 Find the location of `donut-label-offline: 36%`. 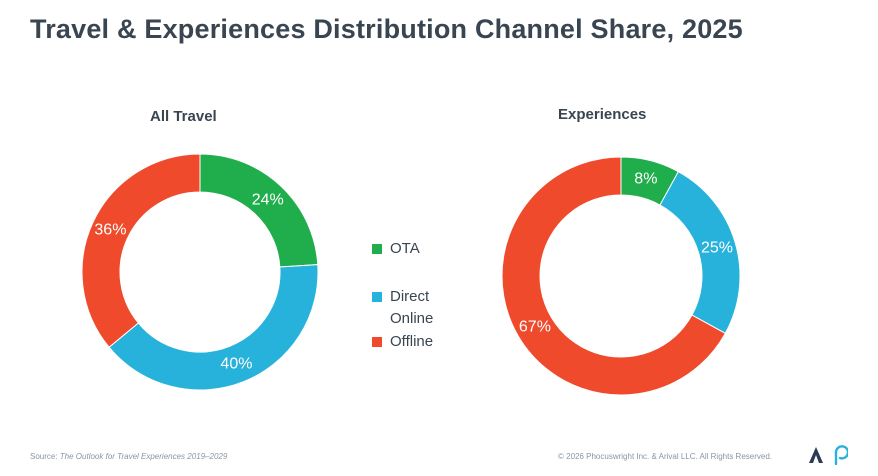

donut-label-offline: 36% is located at coordinates (110, 229).